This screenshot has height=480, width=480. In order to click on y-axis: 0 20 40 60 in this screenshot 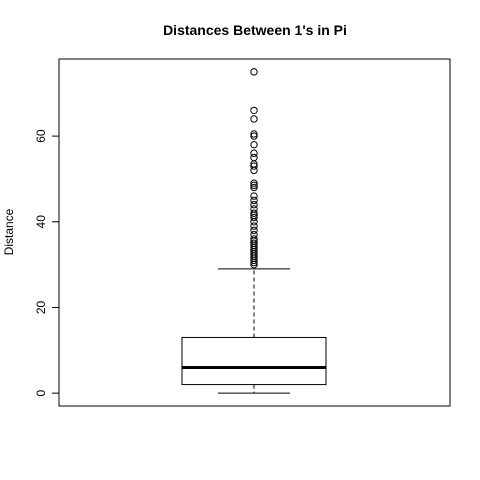, I will do `click(47, 262)`.